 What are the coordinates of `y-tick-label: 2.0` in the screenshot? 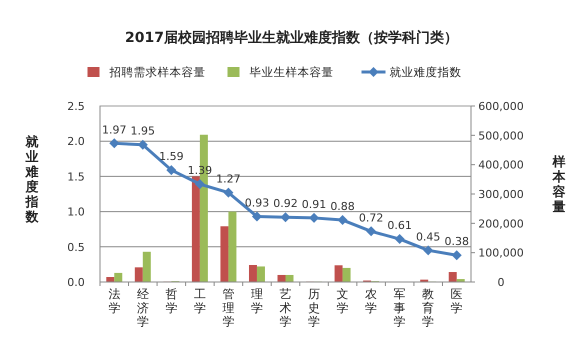 It's located at (76, 141).